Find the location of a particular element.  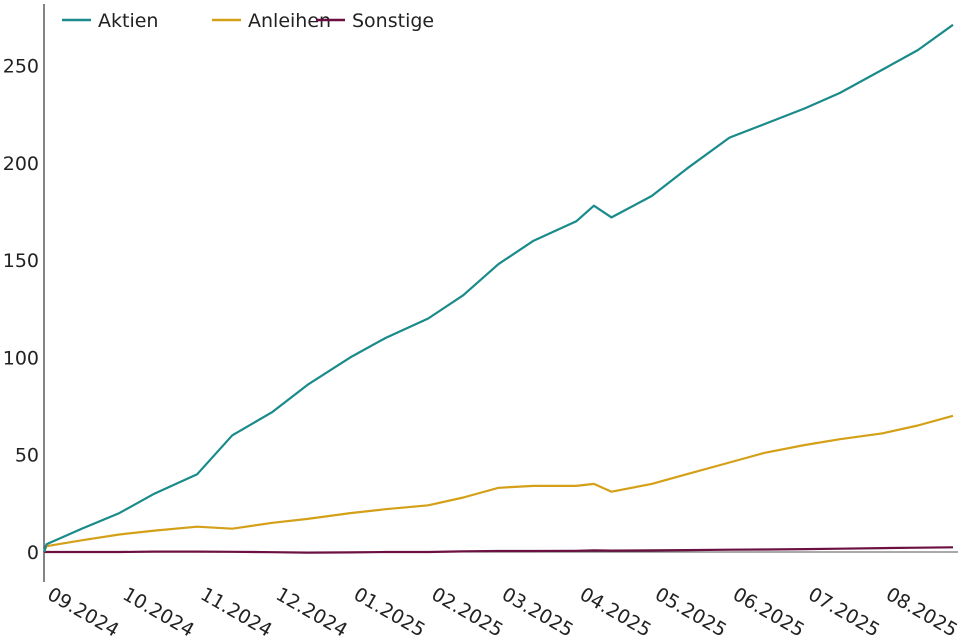

legend: Aktien Anleihen Sonstige is located at coordinates (248, 21).